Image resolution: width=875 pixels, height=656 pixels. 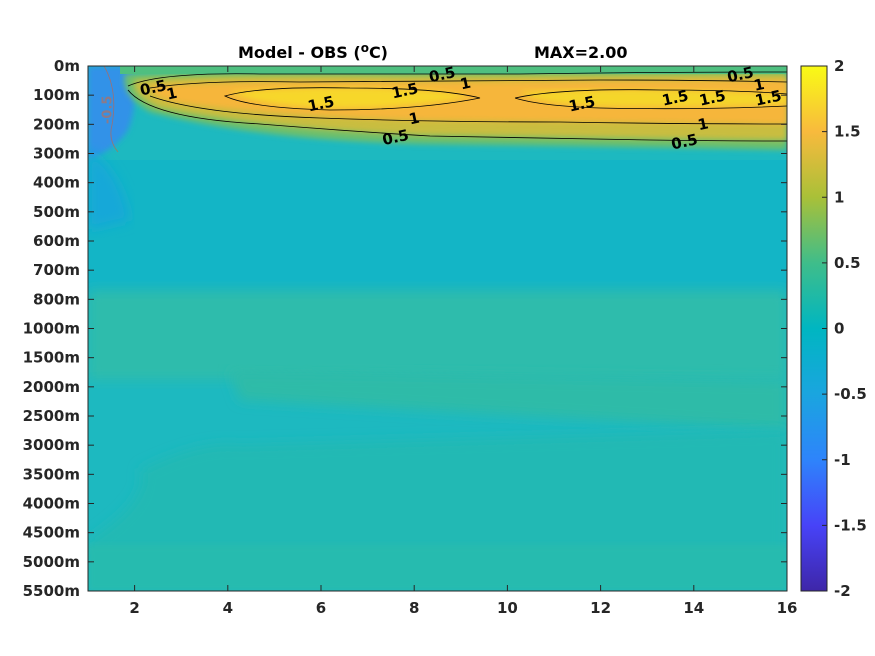 What do you see at coordinates (507, 608) in the screenshot?
I see `x-tick-label: 10` at bounding box center [507, 608].